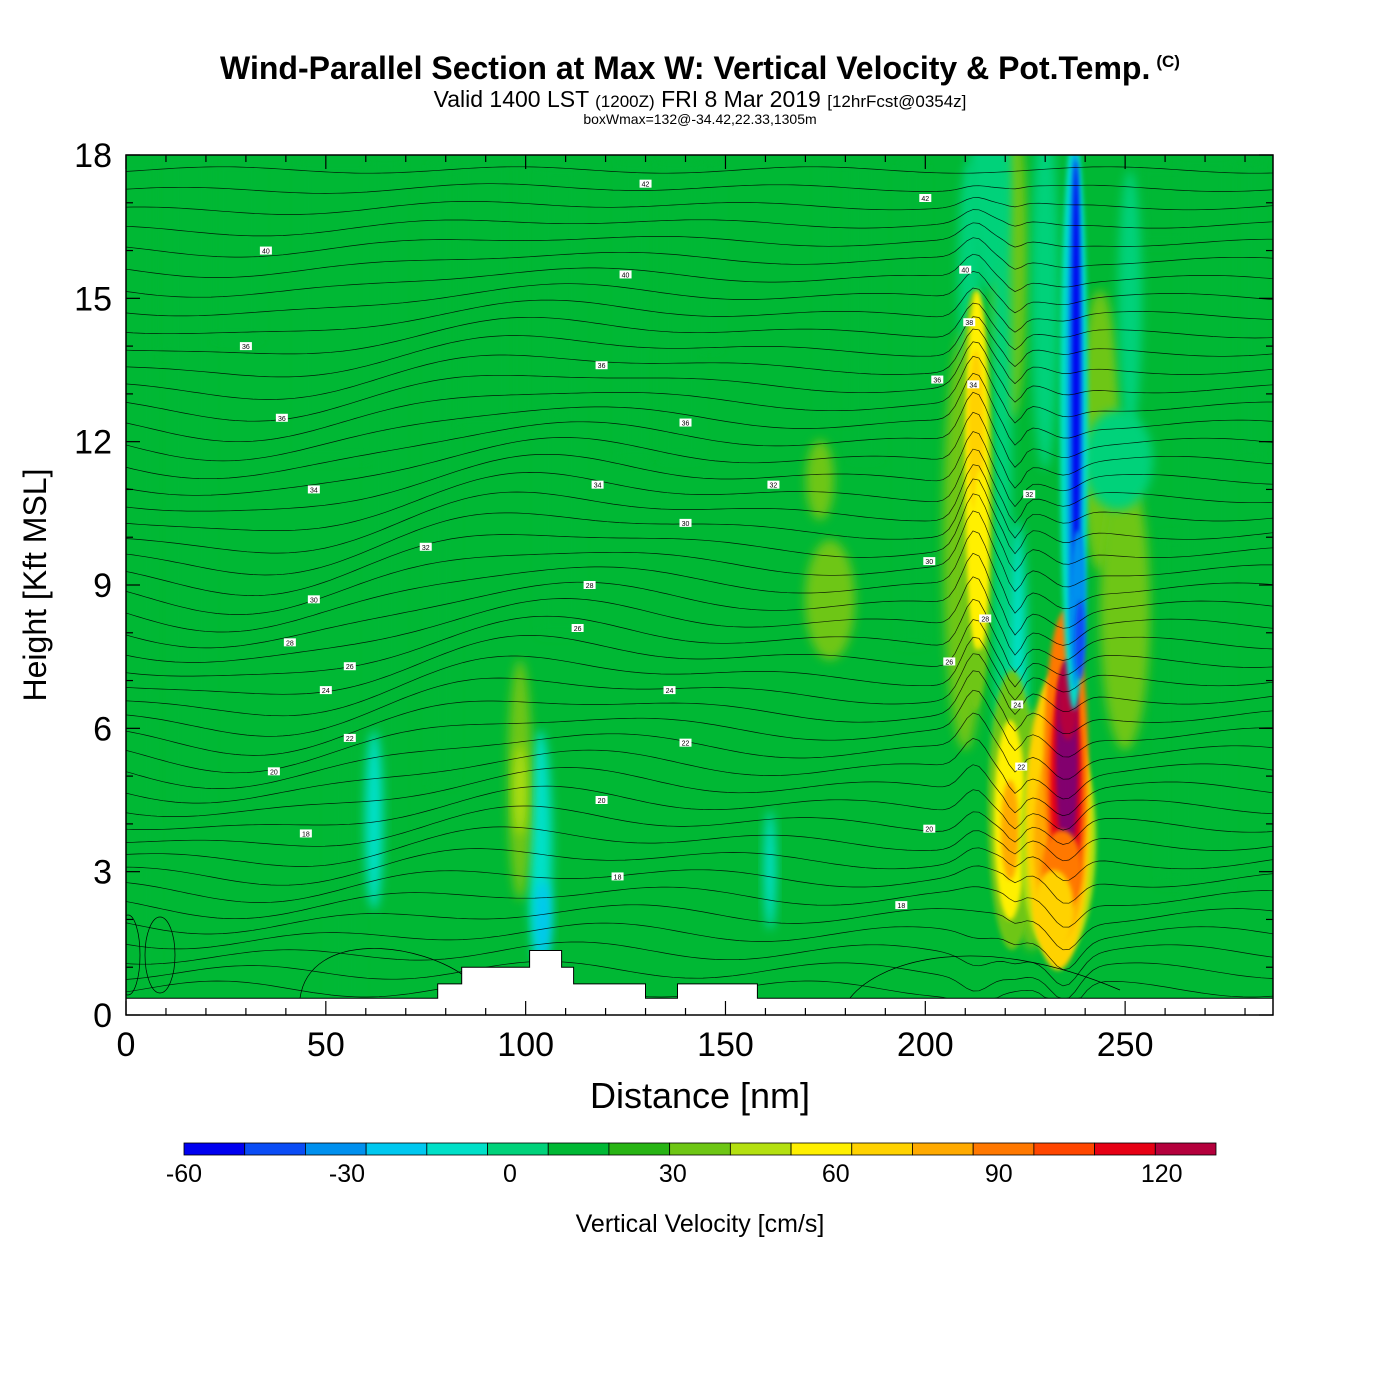 This screenshot has height=1400, width=1400. Describe the element at coordinates (93, 443) in the screenshot. I see `y-tick-label: 12` at that location.